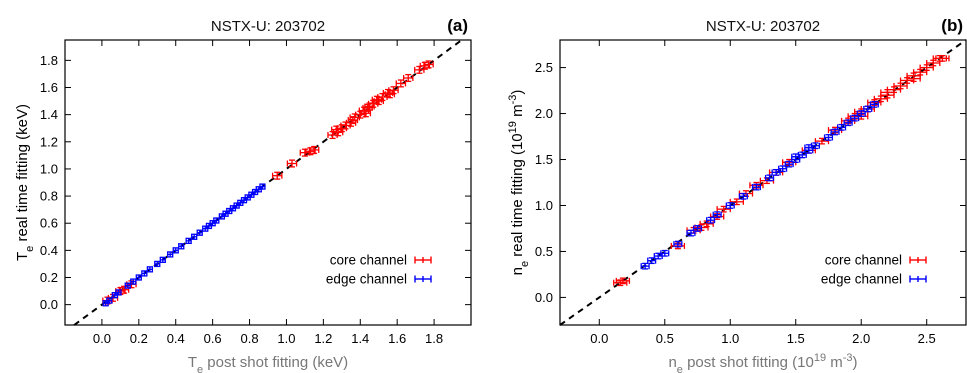  What do you see at coordinates (519, 183) in the screenshot?
I see `y-axis-label: ne real time fitting (1019 m-3)` at bounding box center [519, 183].